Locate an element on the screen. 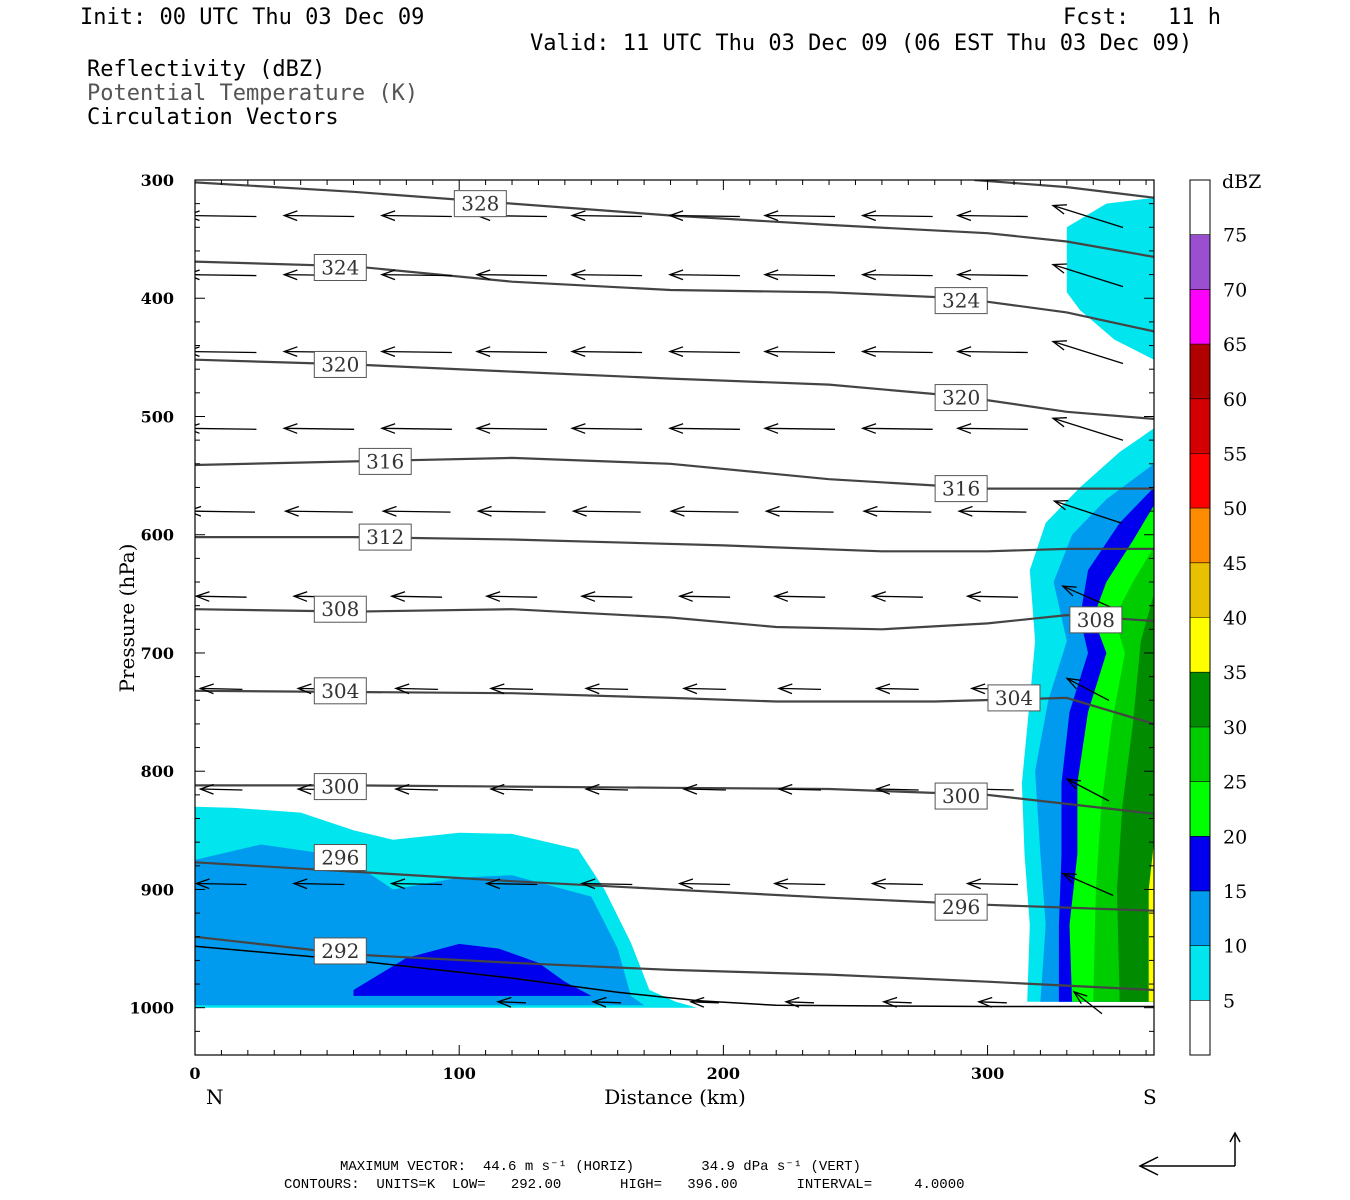 This screenshot has height=1200, width=1350. theta-label-308: 308 is located at coordinates (340, 609).